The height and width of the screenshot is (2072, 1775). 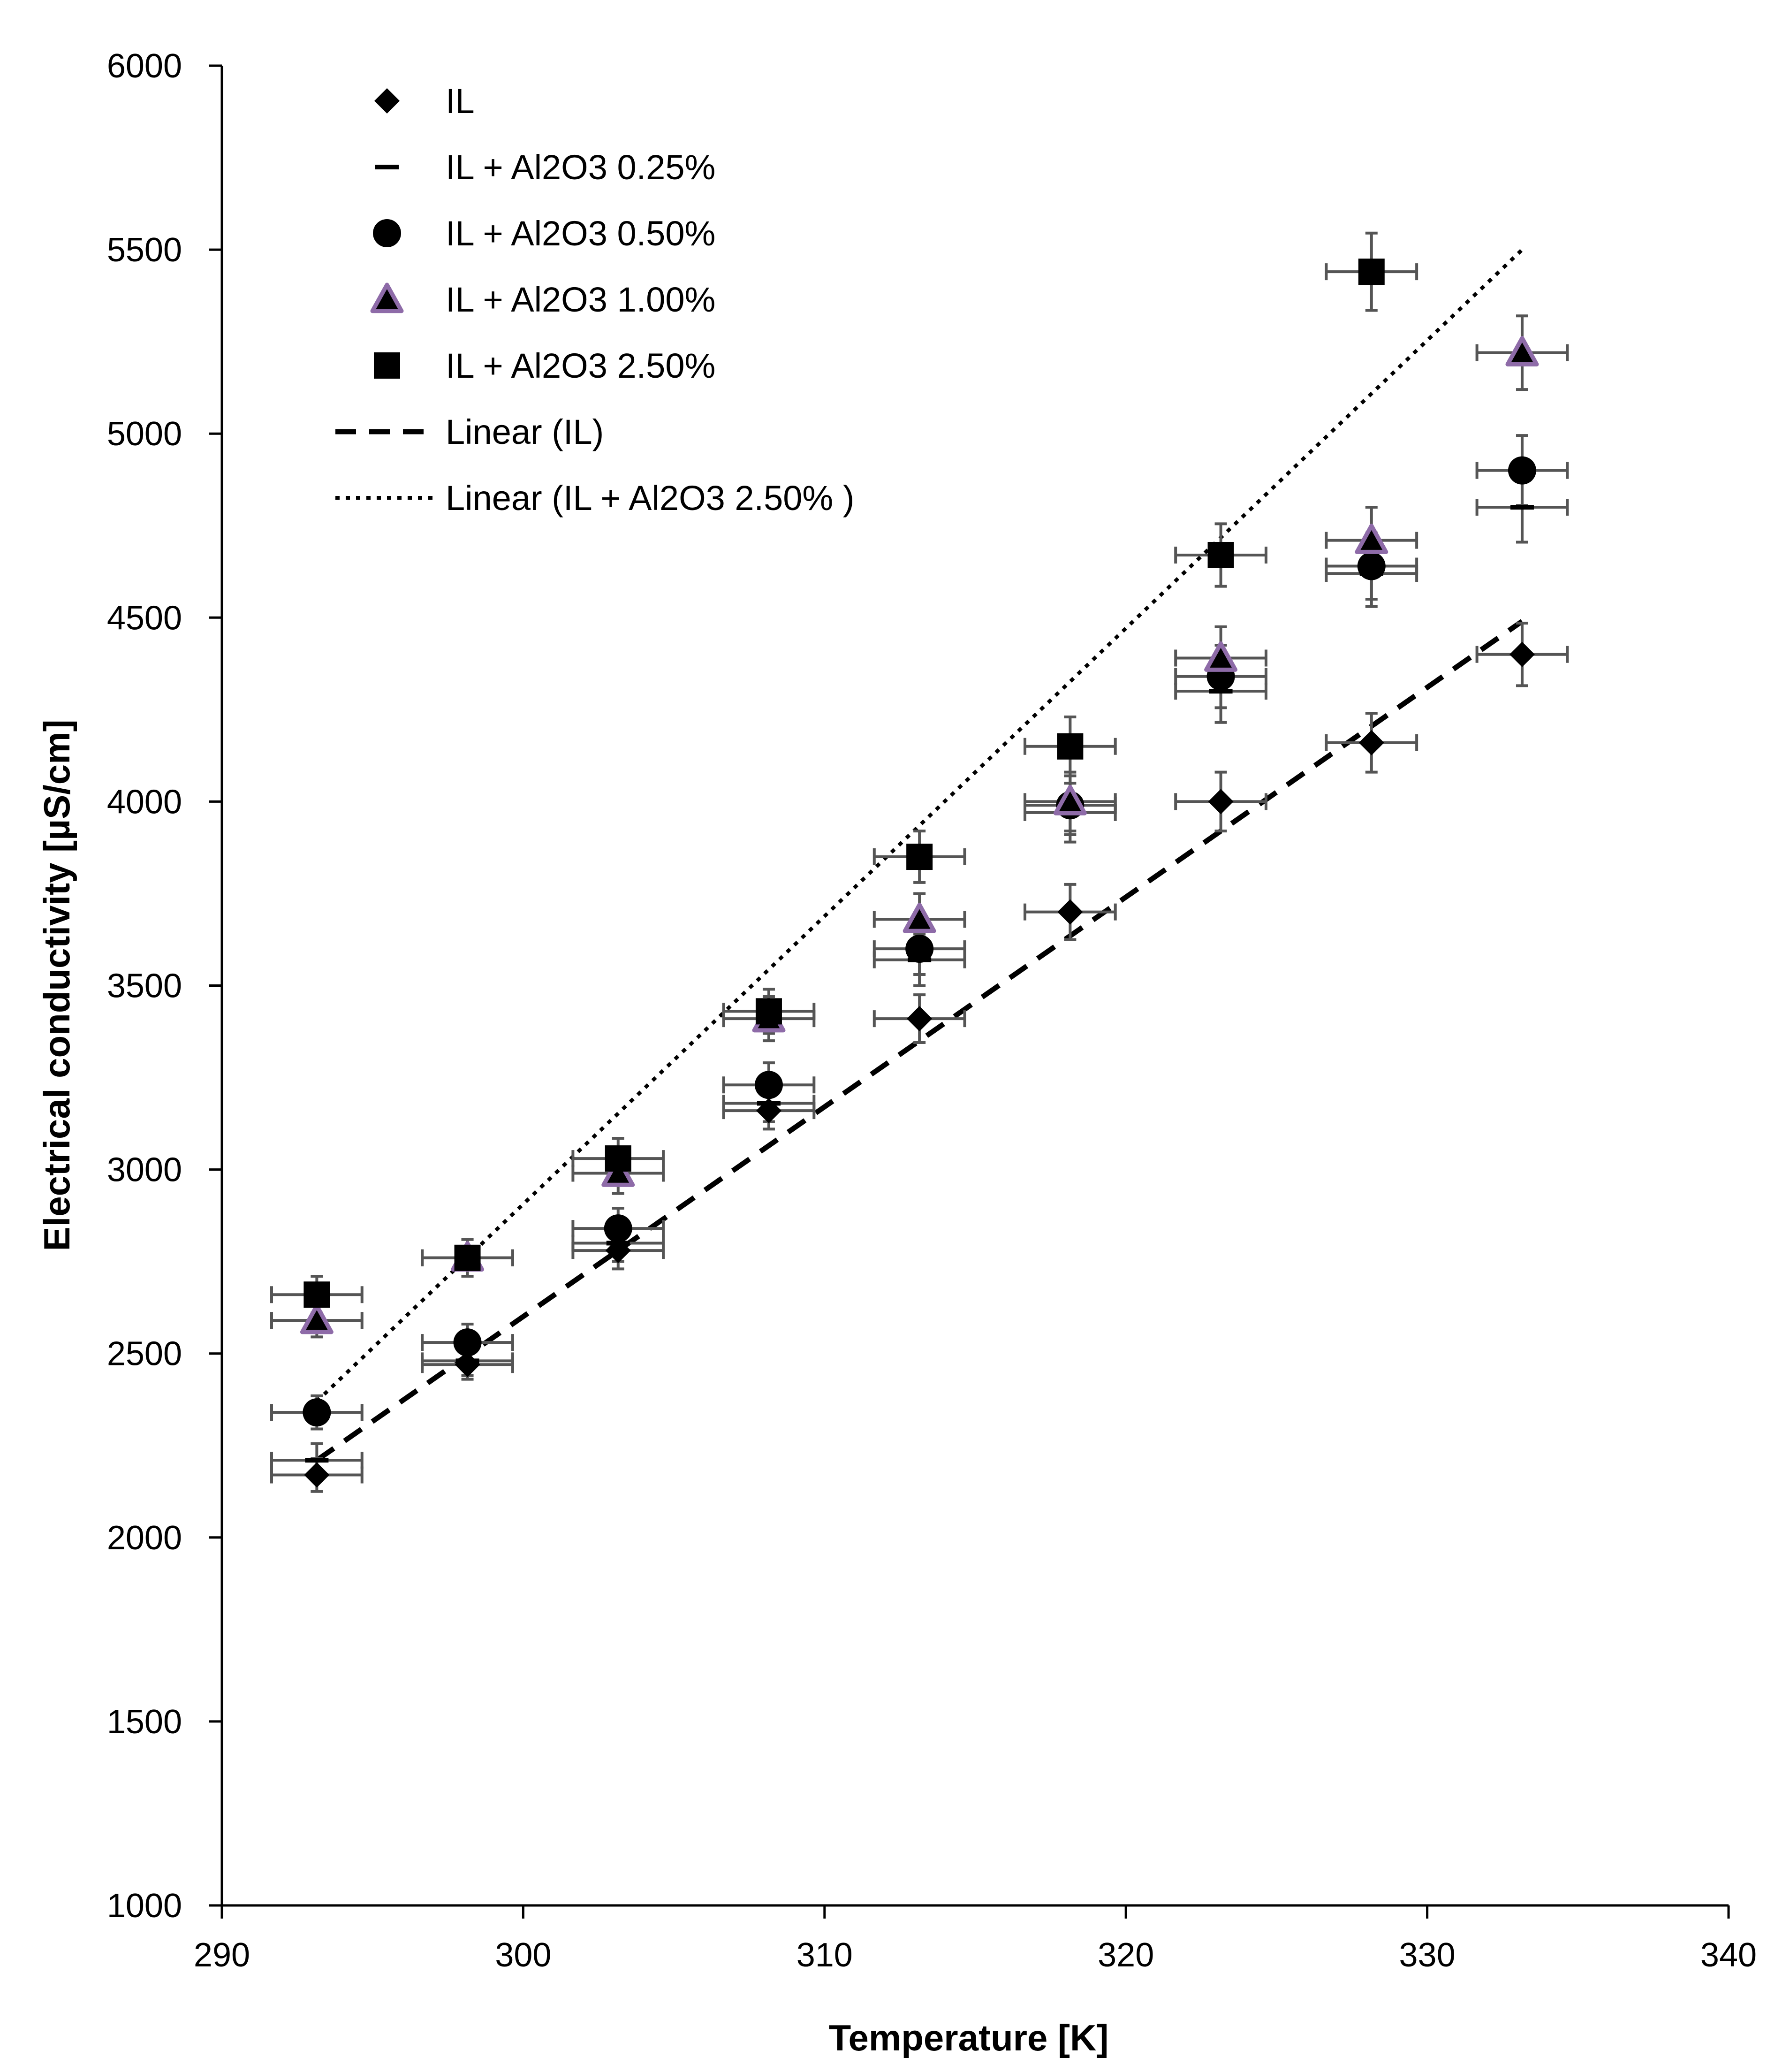 I want to click on y-tick-label: 4000, so click(x=144, y=802).